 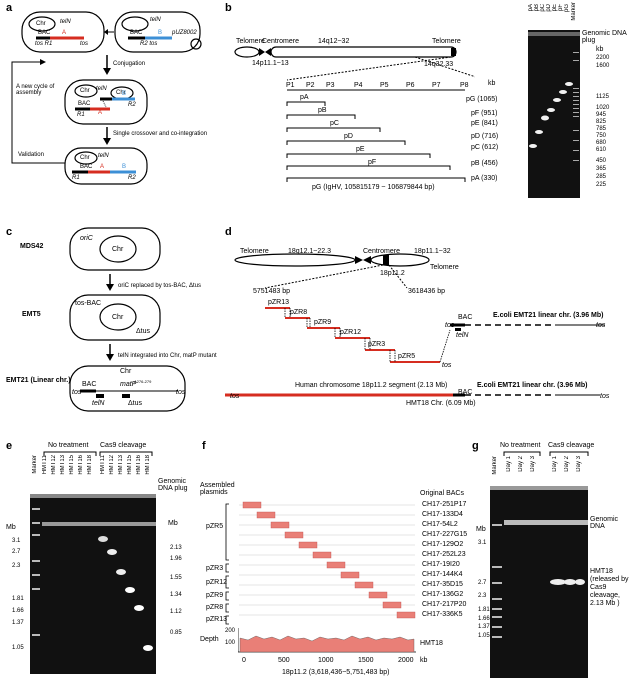 What do you see at coordinates (310, 85) in the screenshot?
I see `b-probe: P2` at bounding box center [310, 85].